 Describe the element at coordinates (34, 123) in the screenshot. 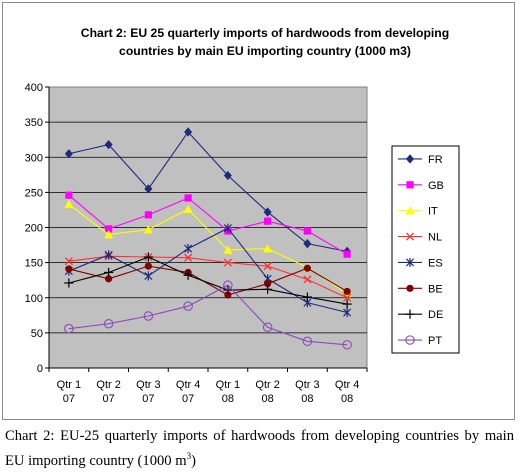

I see `y-tick-label: 350` at that location.